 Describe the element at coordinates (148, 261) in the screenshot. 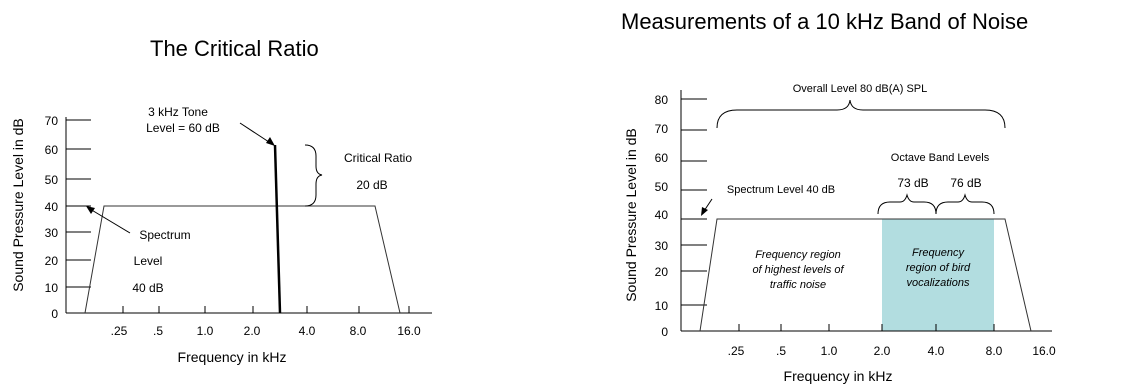

I see `spectrum-label-2: Level` at that location.